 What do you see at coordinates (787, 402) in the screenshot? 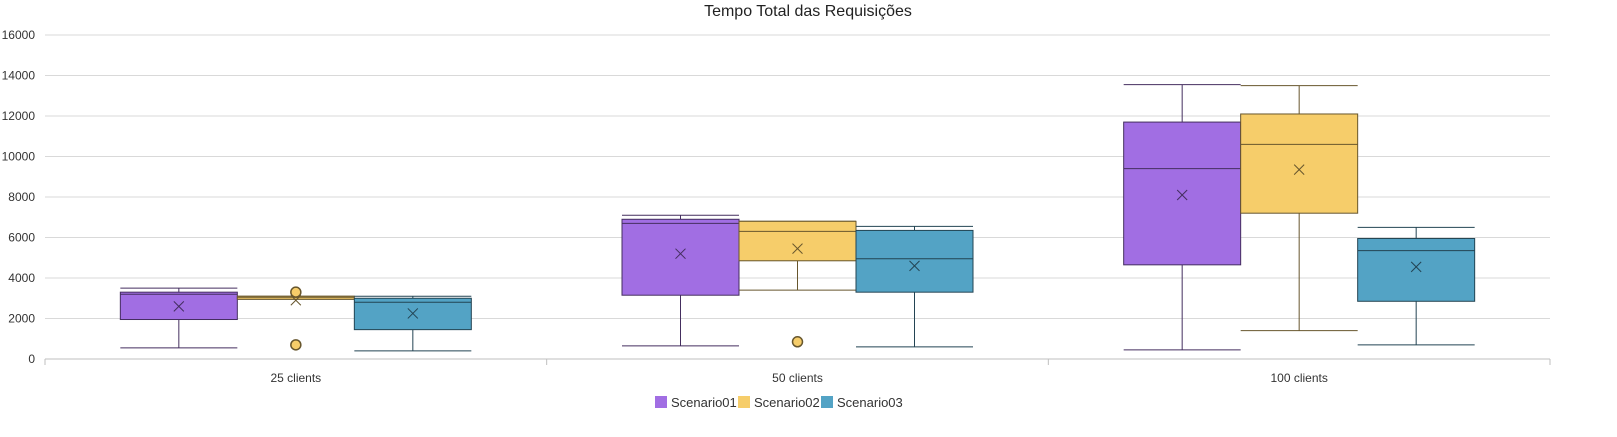
I see `legend-label: Scenario02` at bounding box center [787, 402].